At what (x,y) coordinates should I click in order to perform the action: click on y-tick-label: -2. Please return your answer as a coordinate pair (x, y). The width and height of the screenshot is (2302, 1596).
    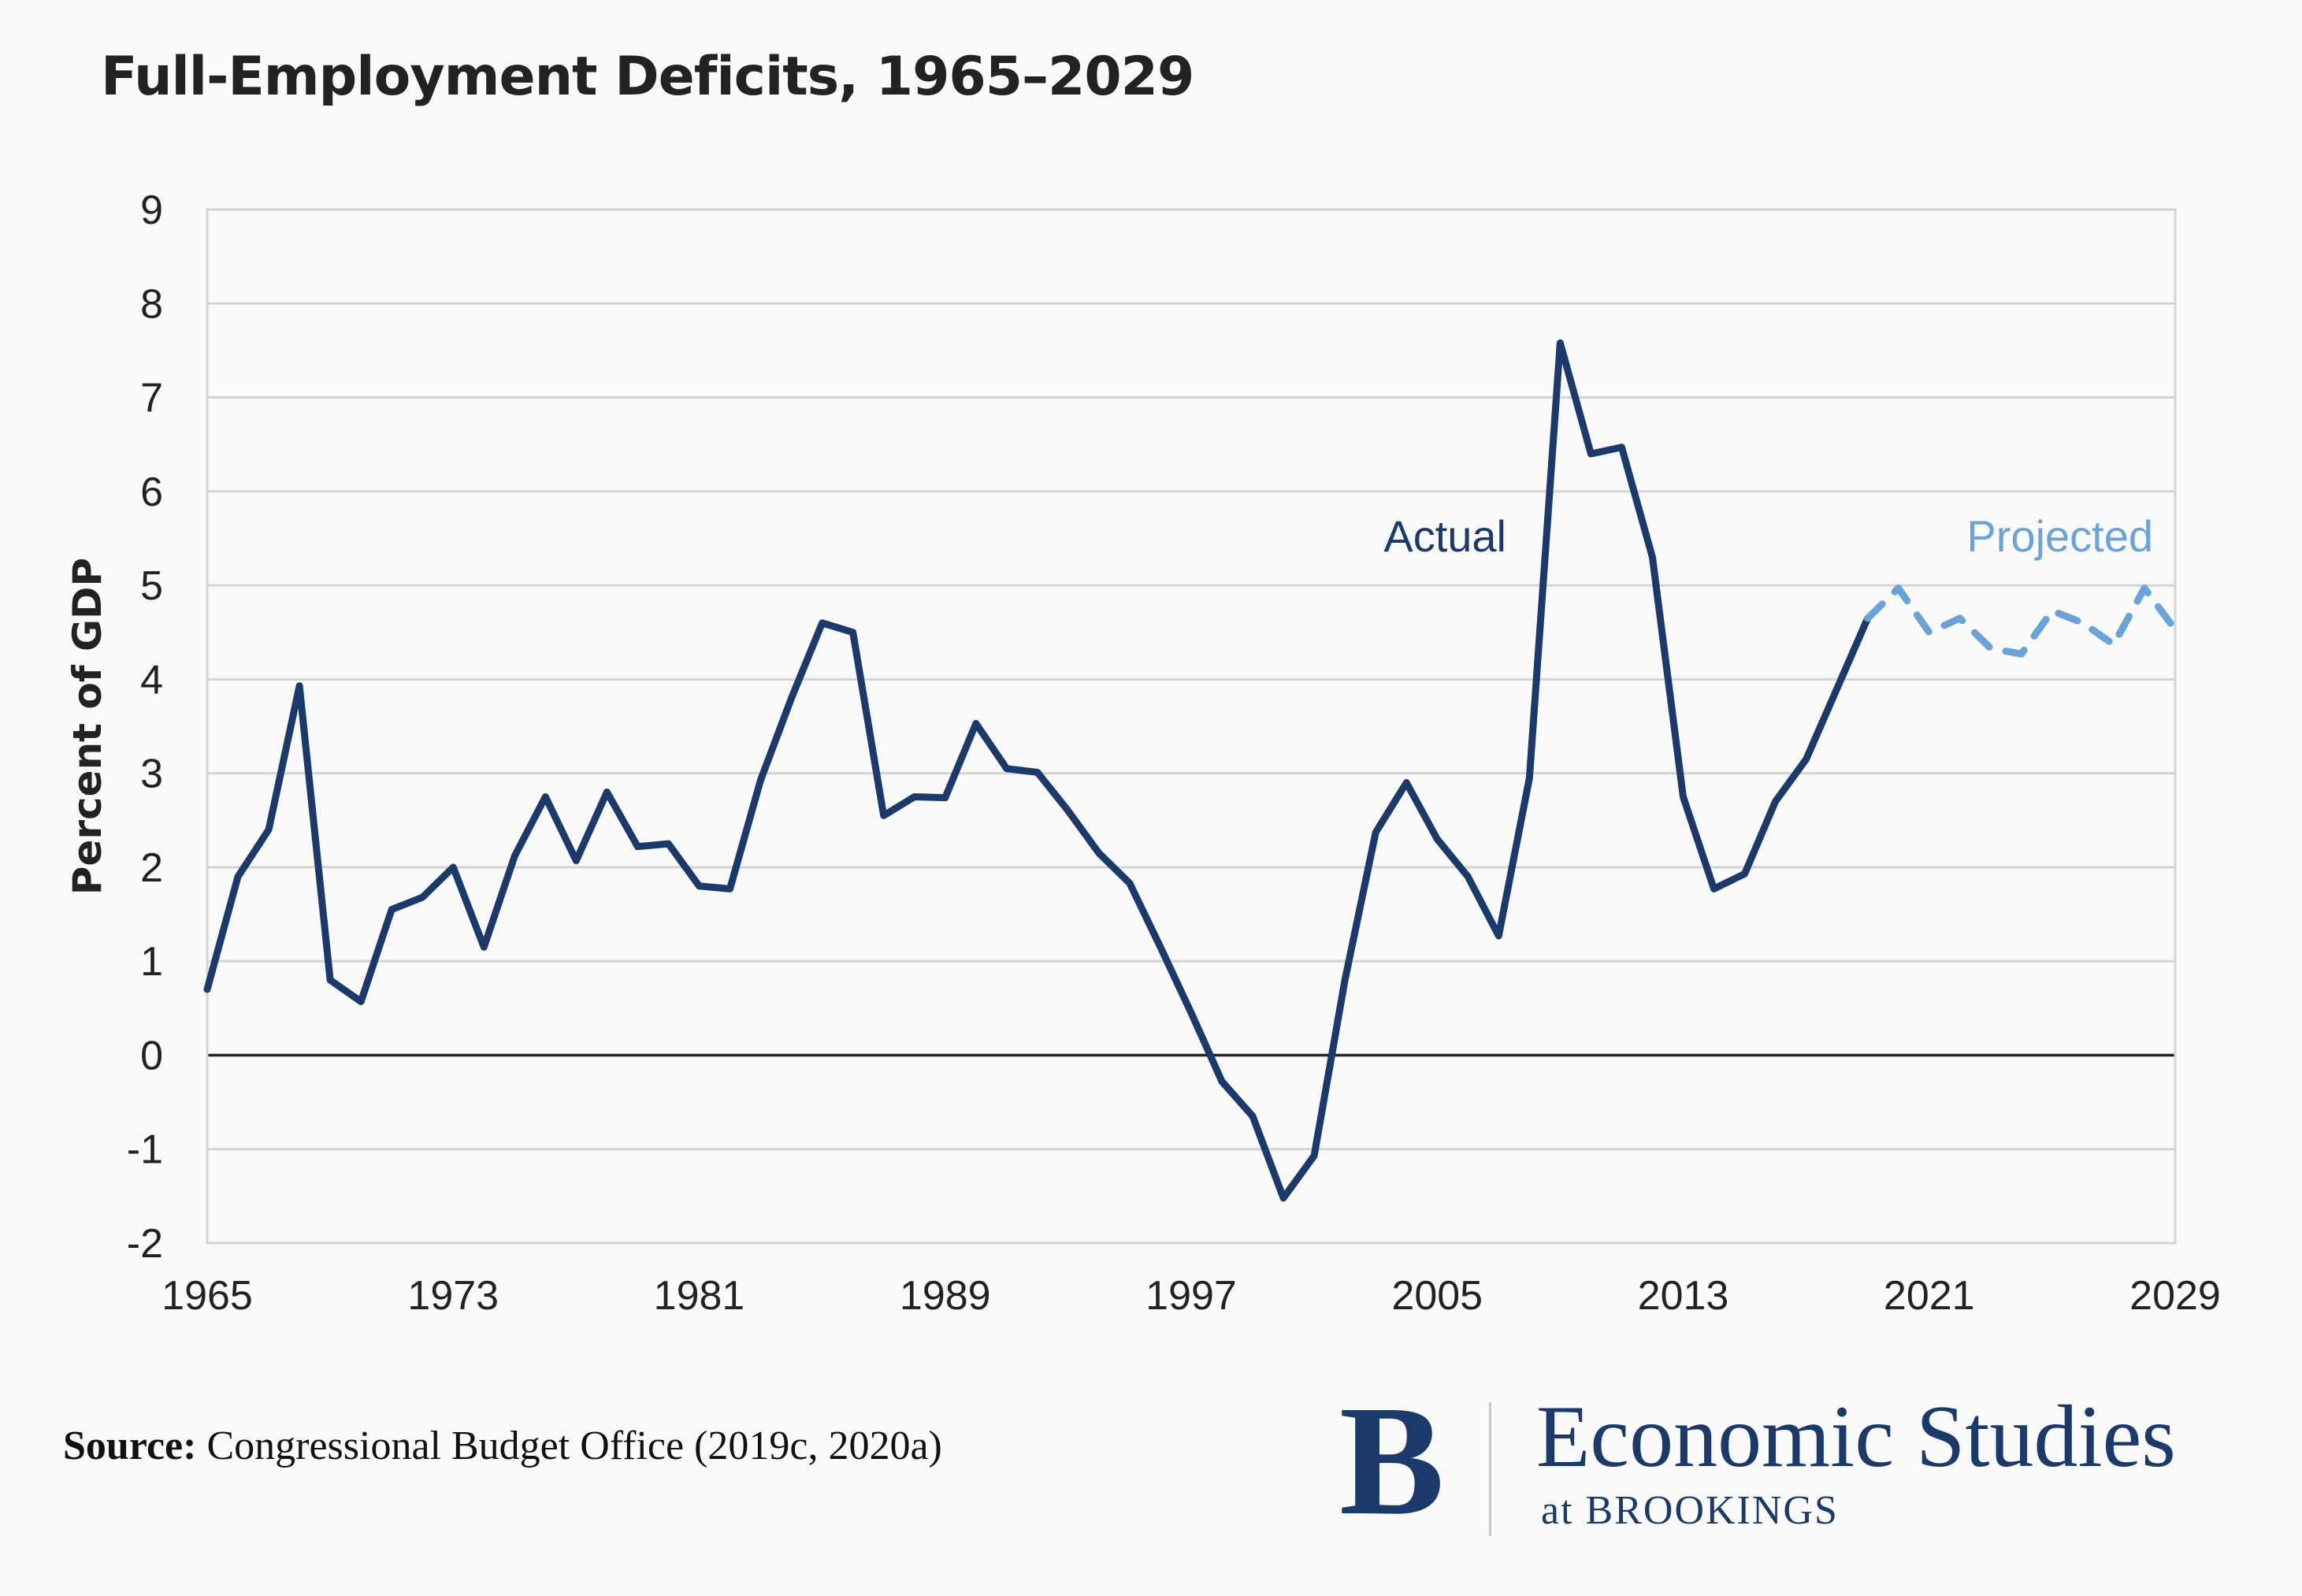
    Looking at the image, I should click on (145, 1244).